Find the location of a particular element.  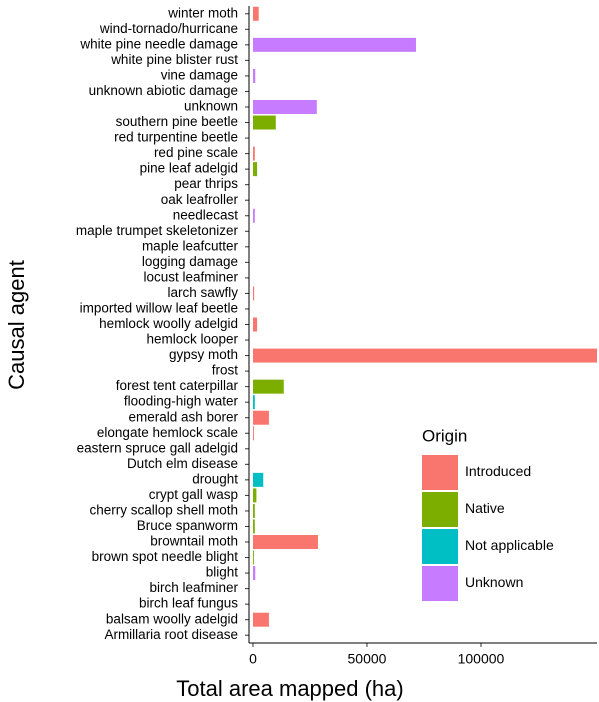

y-tick-label: birch leaf fungus is located at coordinates (188, 603).